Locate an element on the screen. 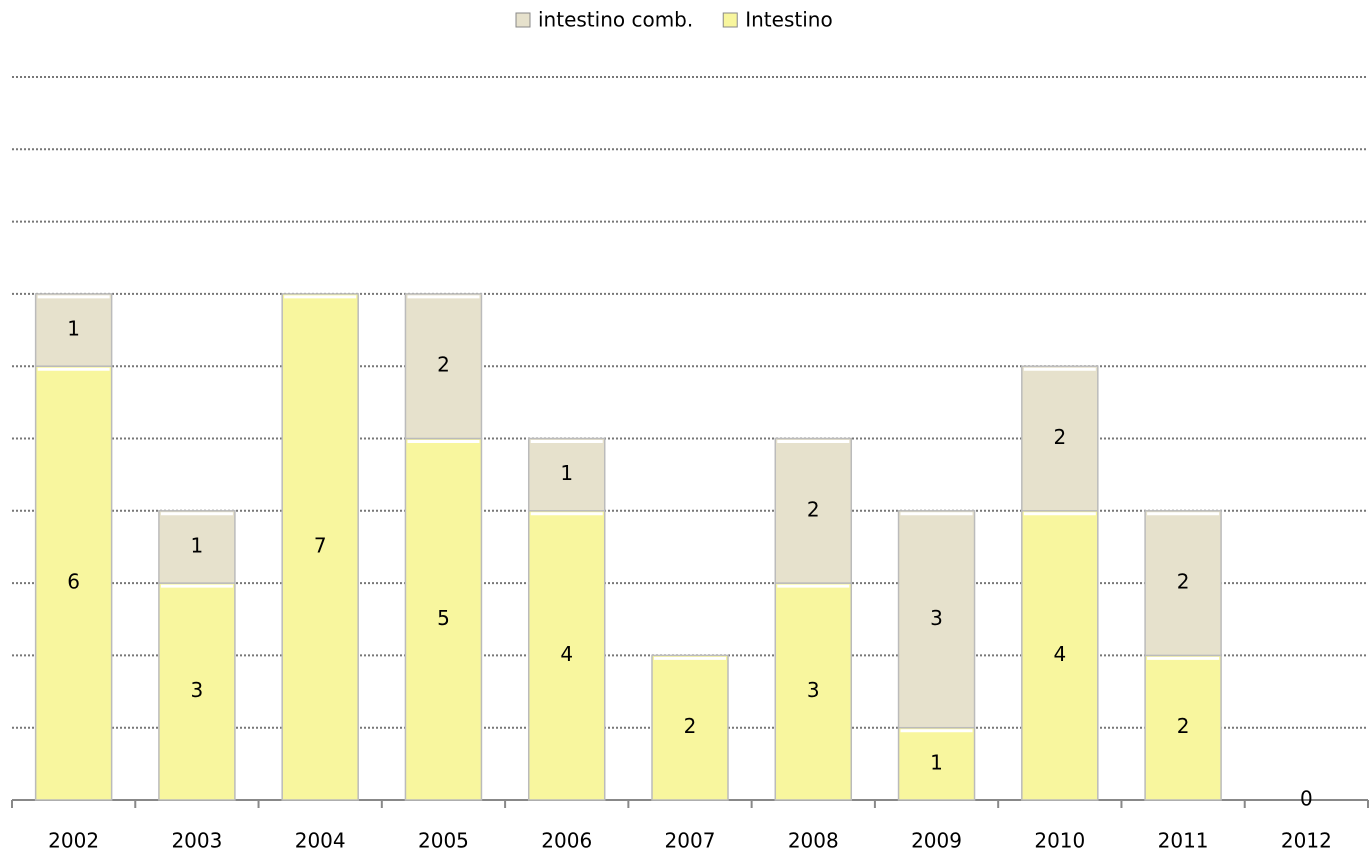 The width and height of the screenshot is (1370, 855). data-label: 6 is located at coordinates (73, 582).